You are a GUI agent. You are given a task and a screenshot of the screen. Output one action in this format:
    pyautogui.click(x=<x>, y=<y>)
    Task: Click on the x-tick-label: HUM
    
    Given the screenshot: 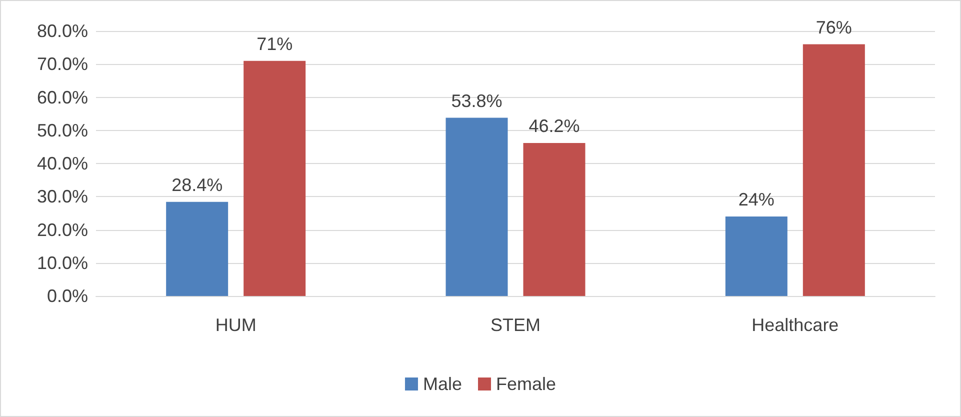 What is the action you would take?
    pyautogui.click(x=235, y=325)
    